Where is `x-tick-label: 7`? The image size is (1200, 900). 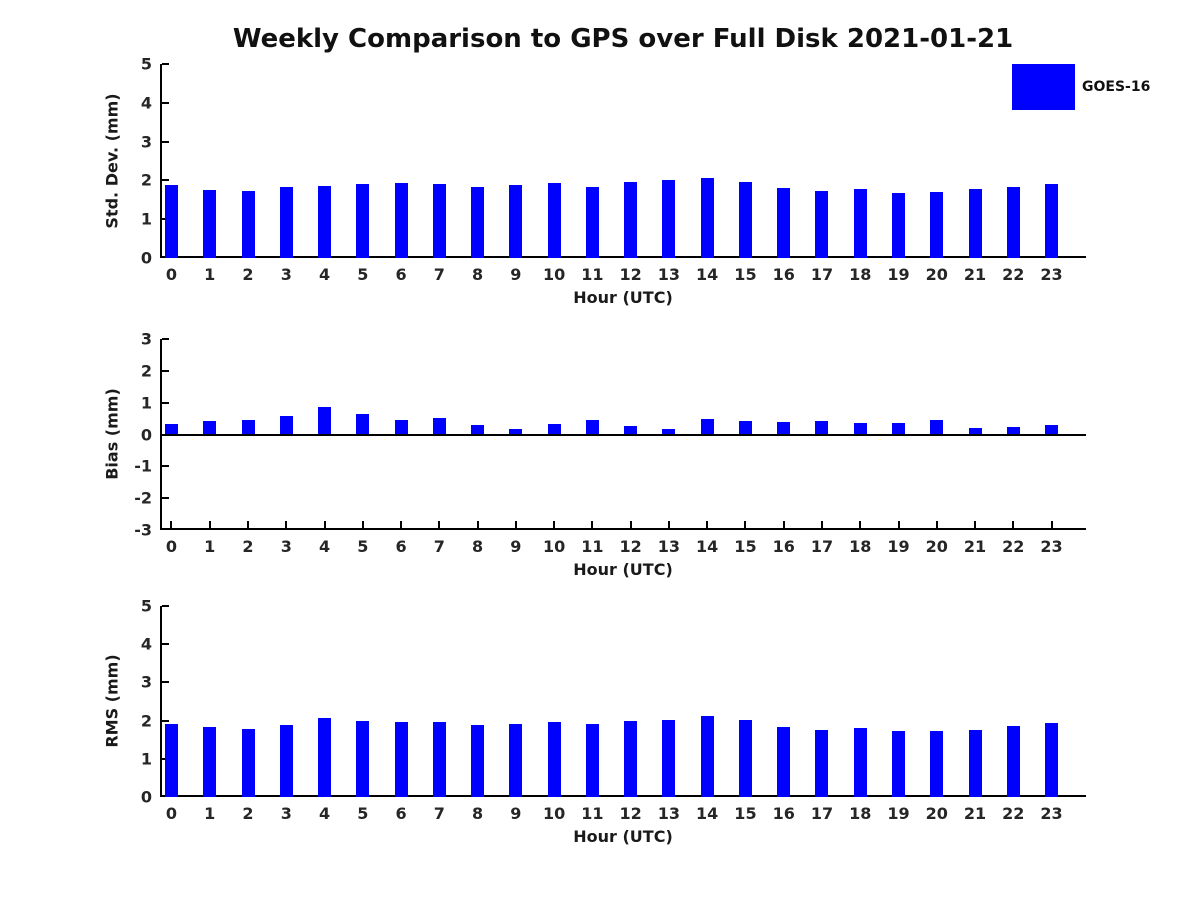 x-tick-label: 7 is located at coordinates (439, 813).